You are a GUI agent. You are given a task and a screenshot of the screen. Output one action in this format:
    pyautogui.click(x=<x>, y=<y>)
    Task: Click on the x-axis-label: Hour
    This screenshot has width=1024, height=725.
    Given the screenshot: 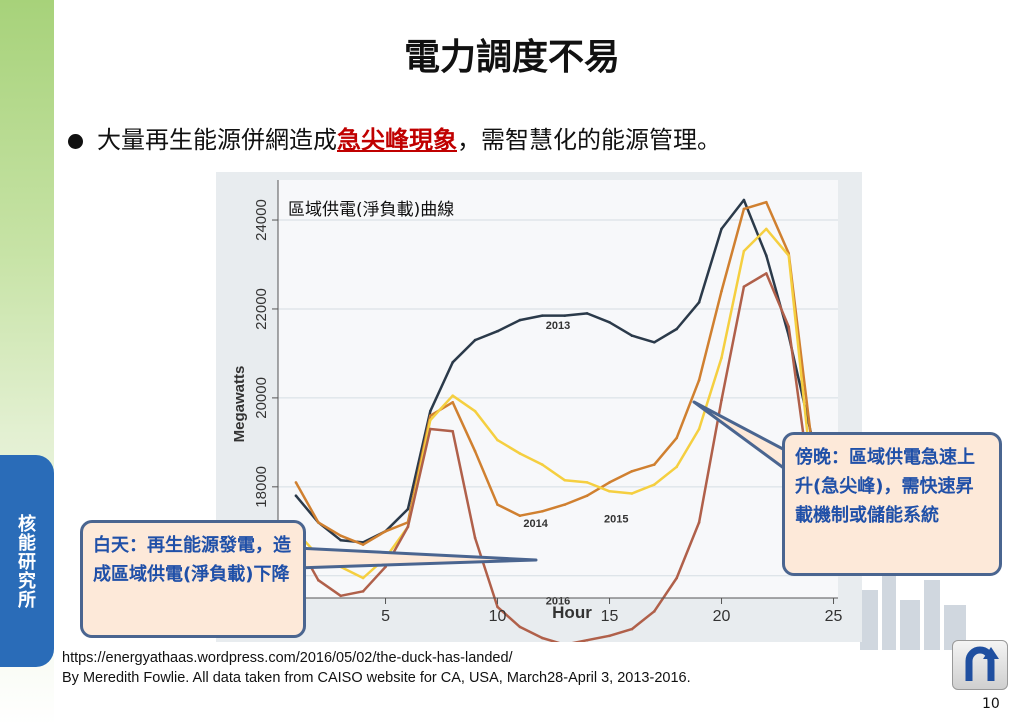 What is the action you would take?
    pyautogui.click(x=572, y=612)
    